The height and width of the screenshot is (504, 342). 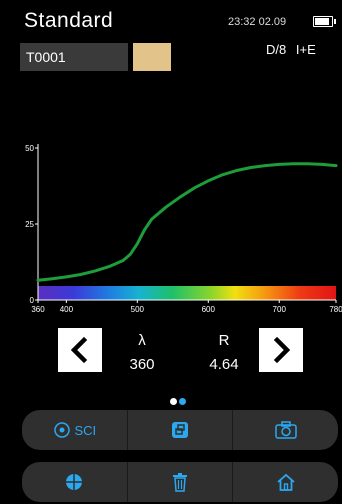 I want to click on next-wavelength-button, so click(x=281, y=350).